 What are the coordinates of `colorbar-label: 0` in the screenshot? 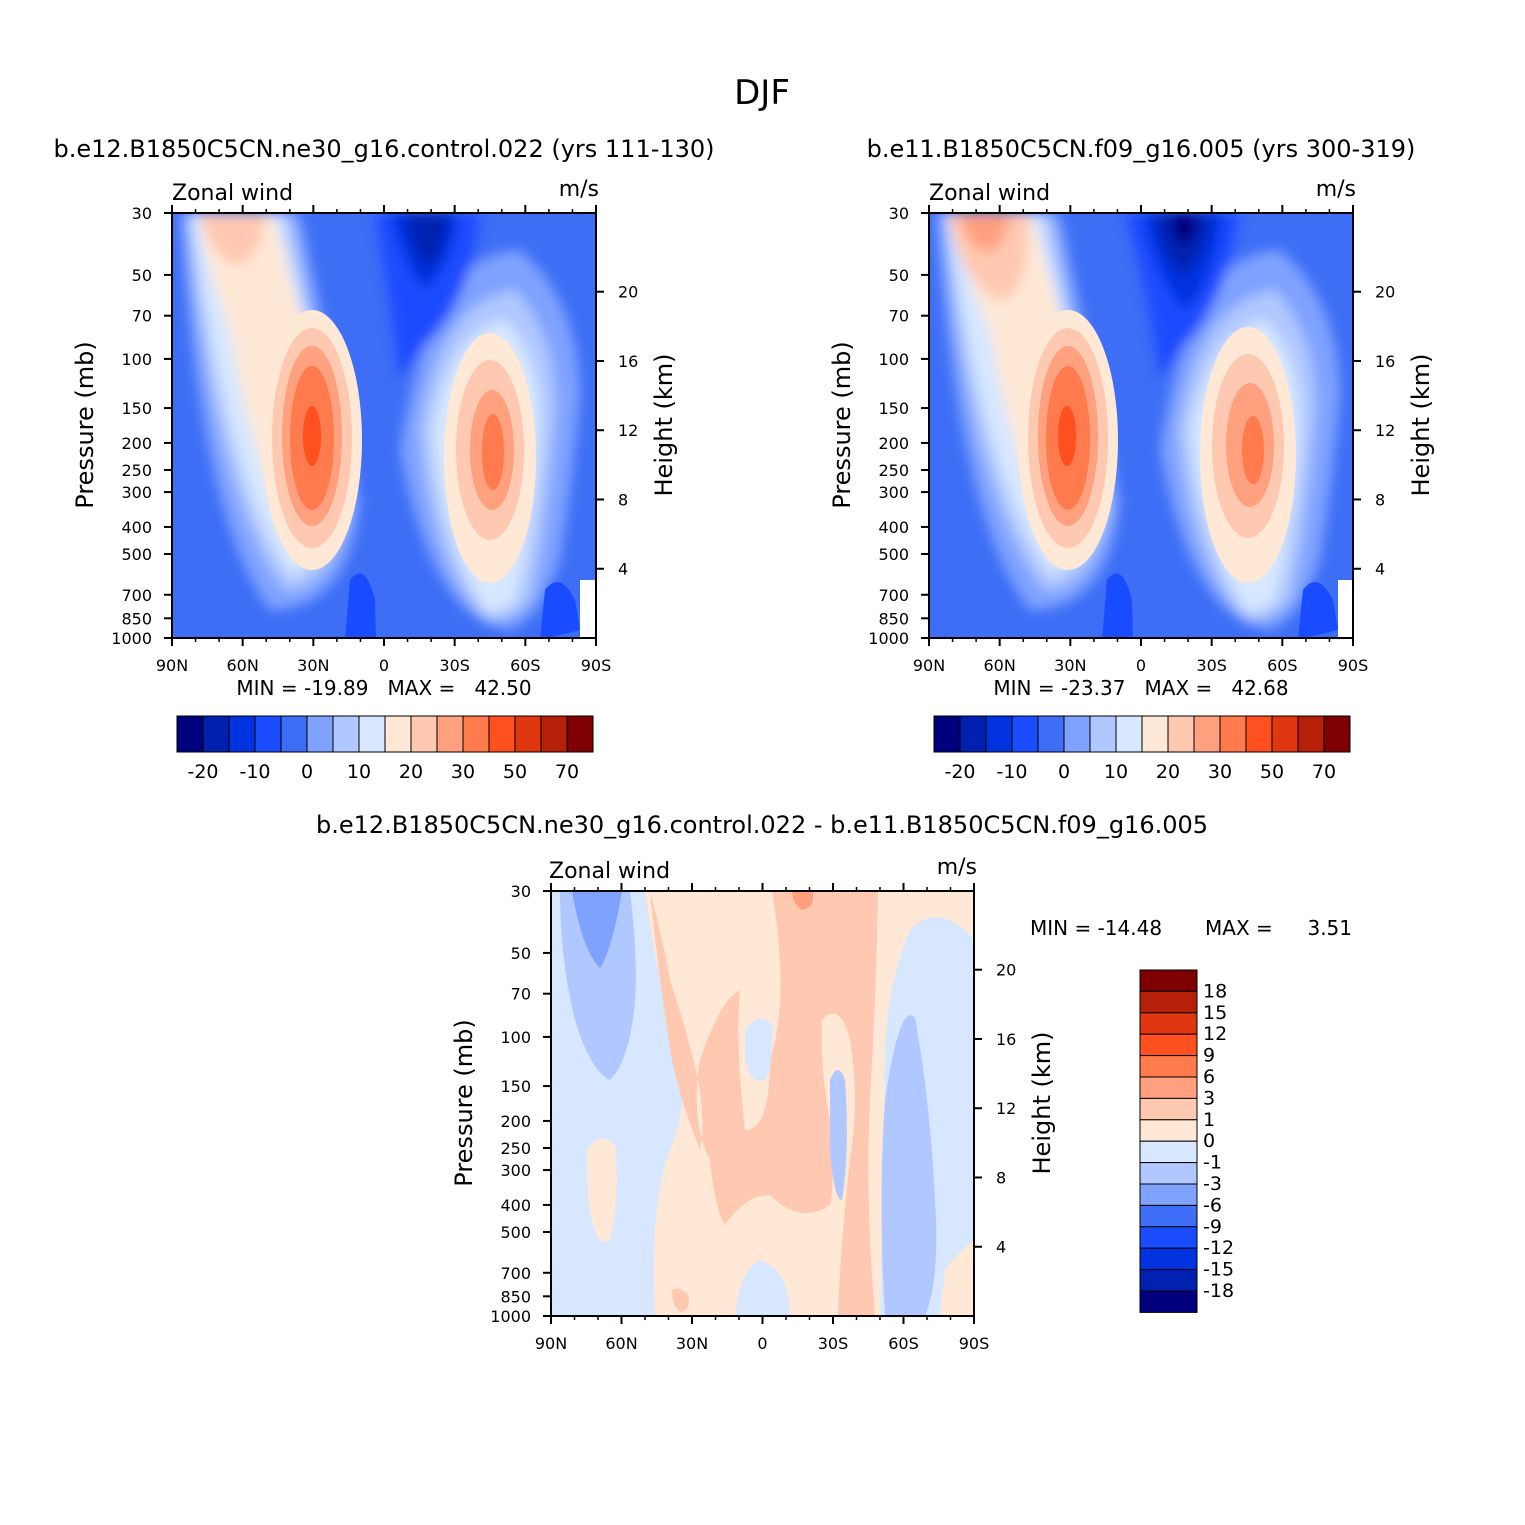 It's located at (1064, 772).